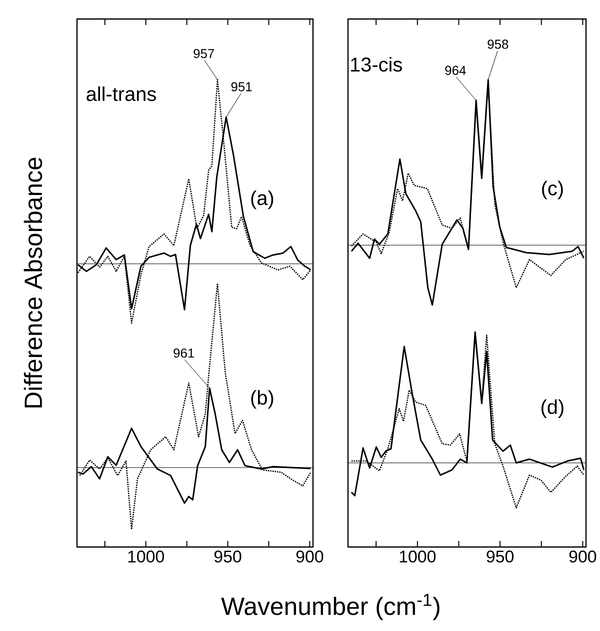 The width and height of the screenshot is (600, 631). Describe the element at coordinates (330, 607) in the screenshot. I see `x-axis-title: Wavenumber (cm$^{-1}$)` at that location.